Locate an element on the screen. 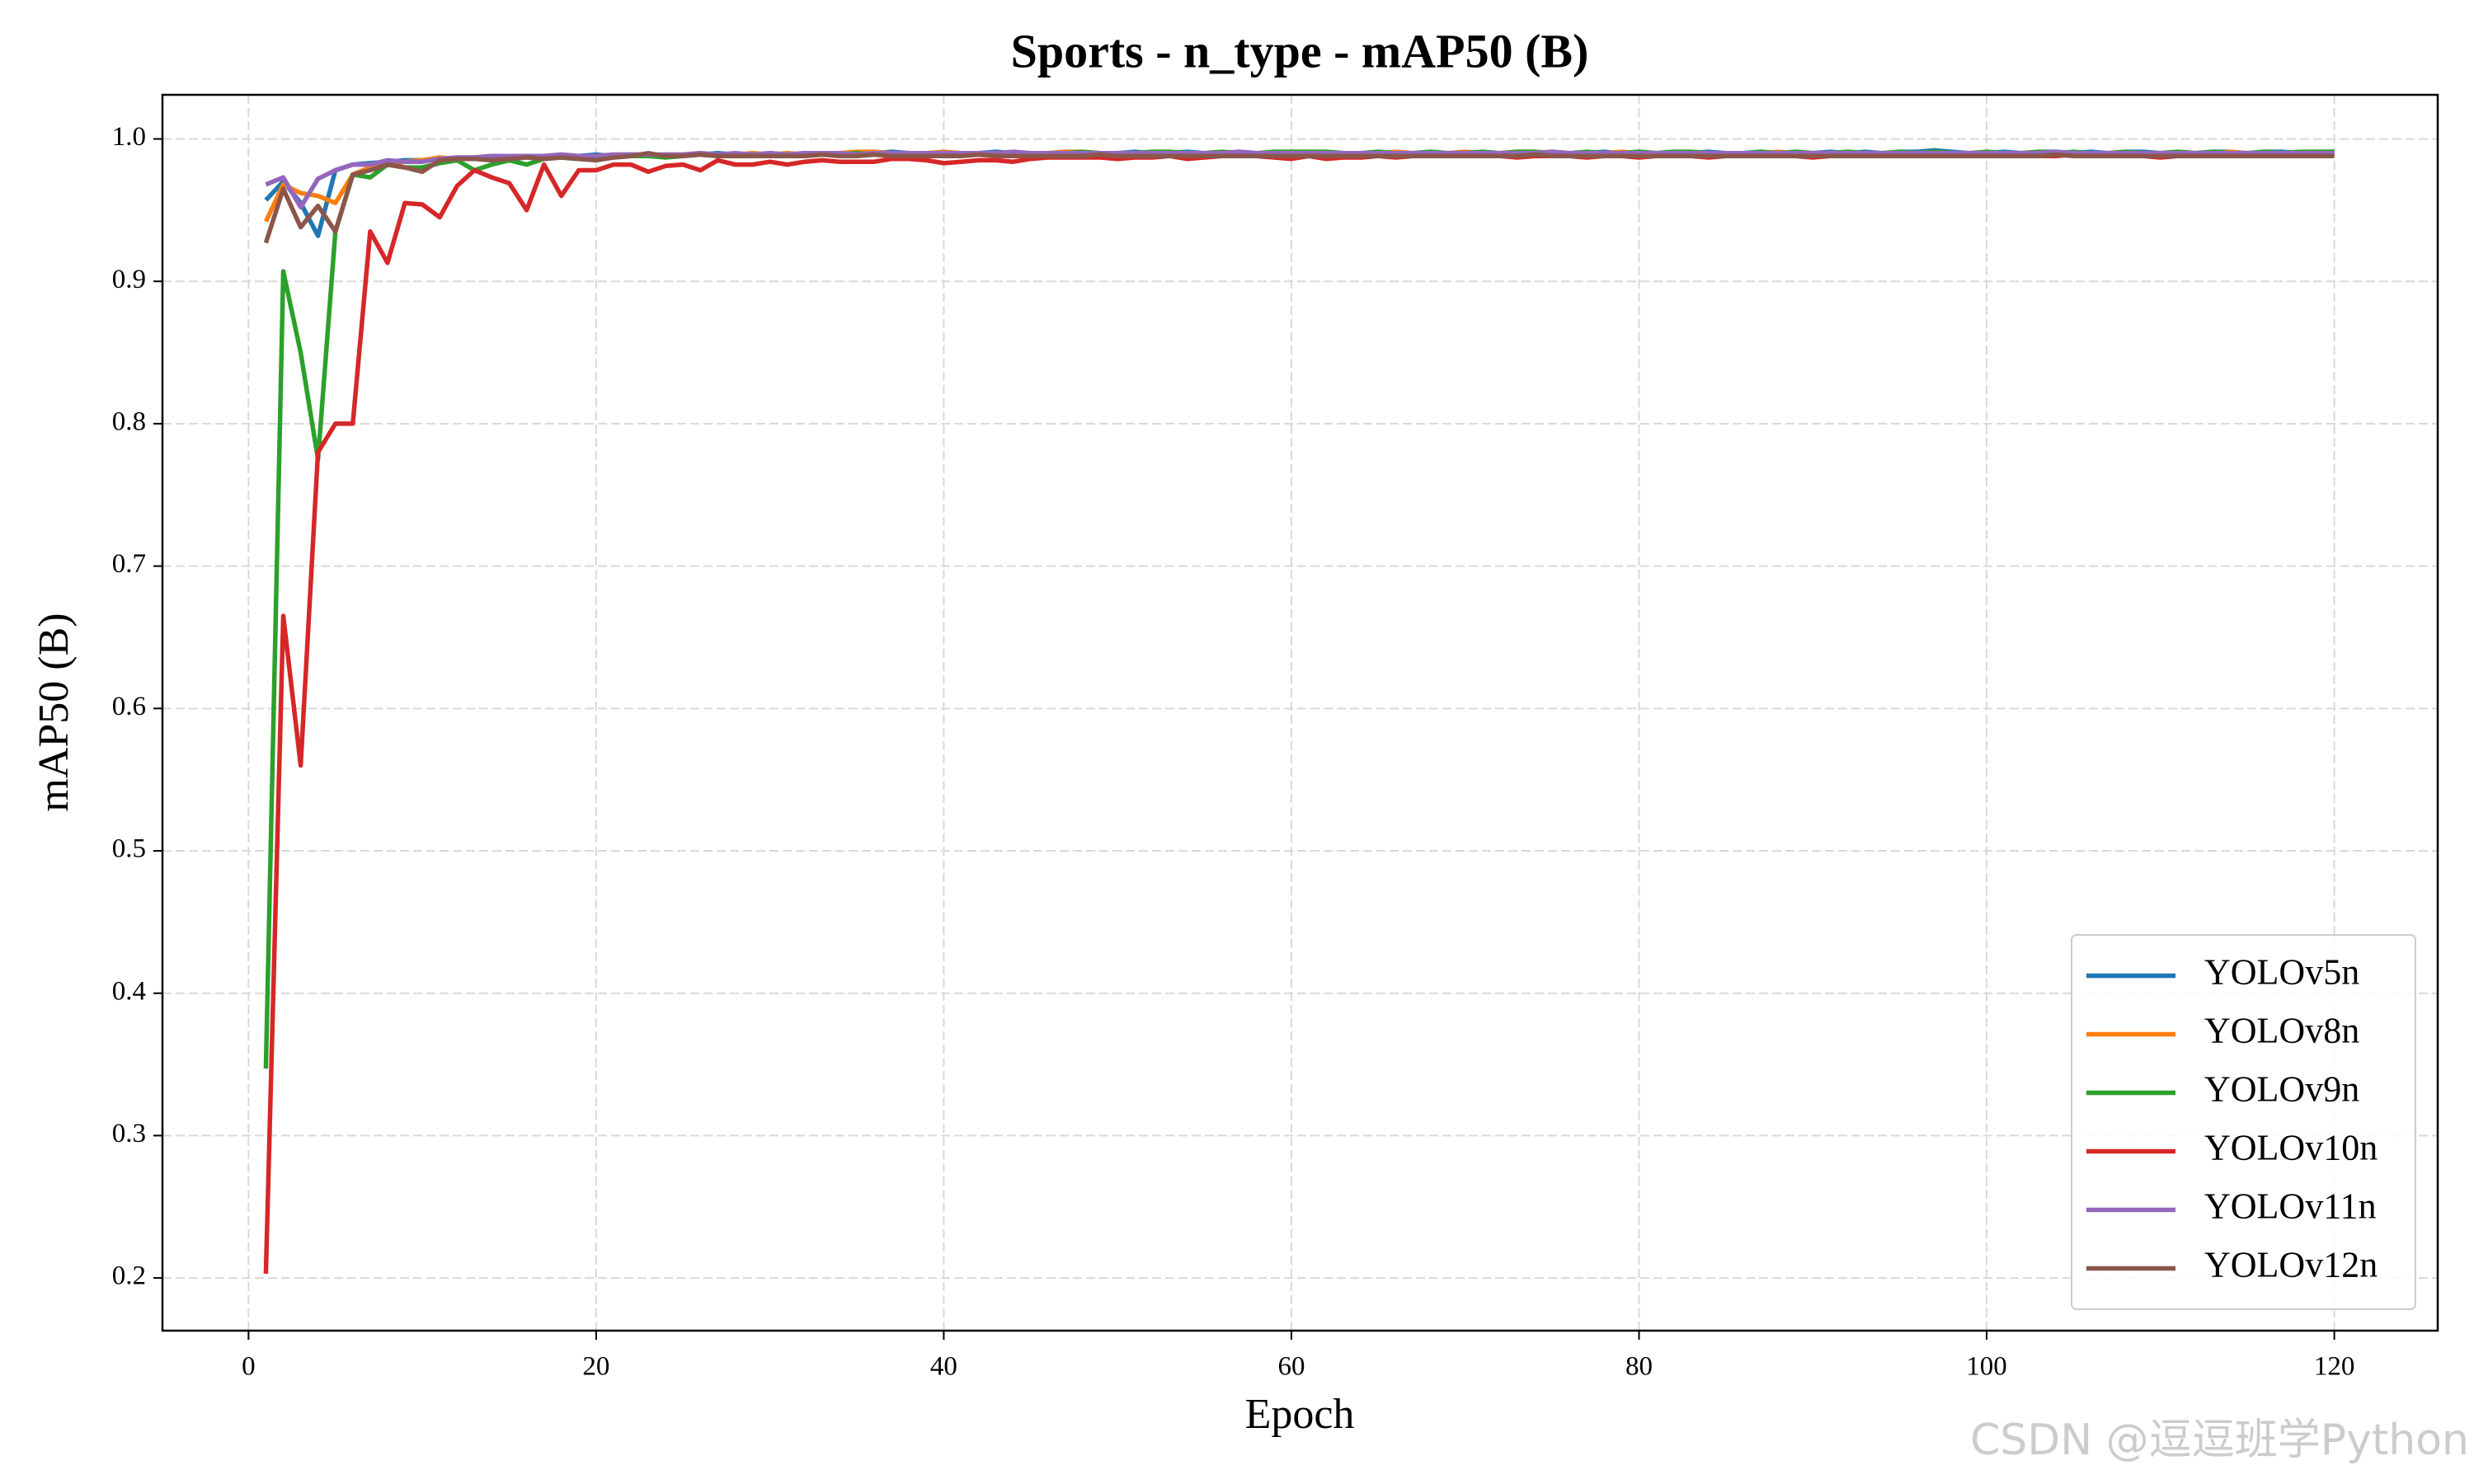 This screenshot has height=1484, width=2474. legend-label: YOLOv8n is located at coordinates (2281, 1031).